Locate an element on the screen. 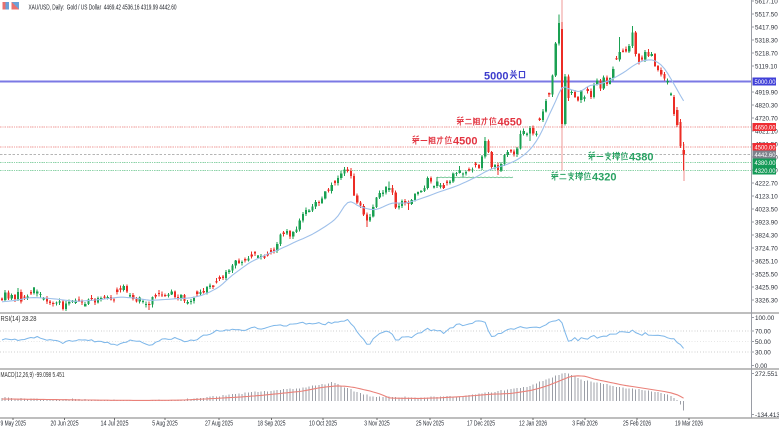  svg-text: 3 Feb 2026 is located at coordinates (585, 424).